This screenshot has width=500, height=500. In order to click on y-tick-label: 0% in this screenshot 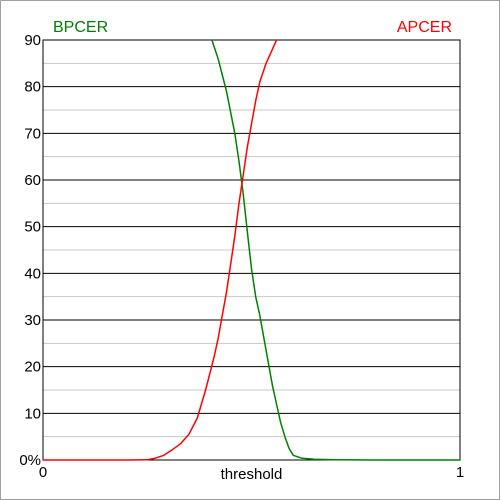, I will do `click(30, 460)`.